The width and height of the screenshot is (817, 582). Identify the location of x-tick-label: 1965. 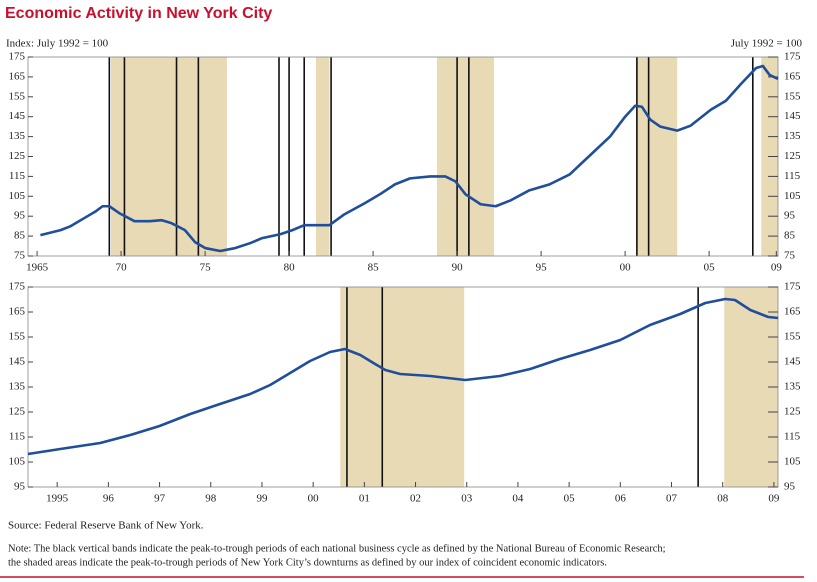
(37, 268).